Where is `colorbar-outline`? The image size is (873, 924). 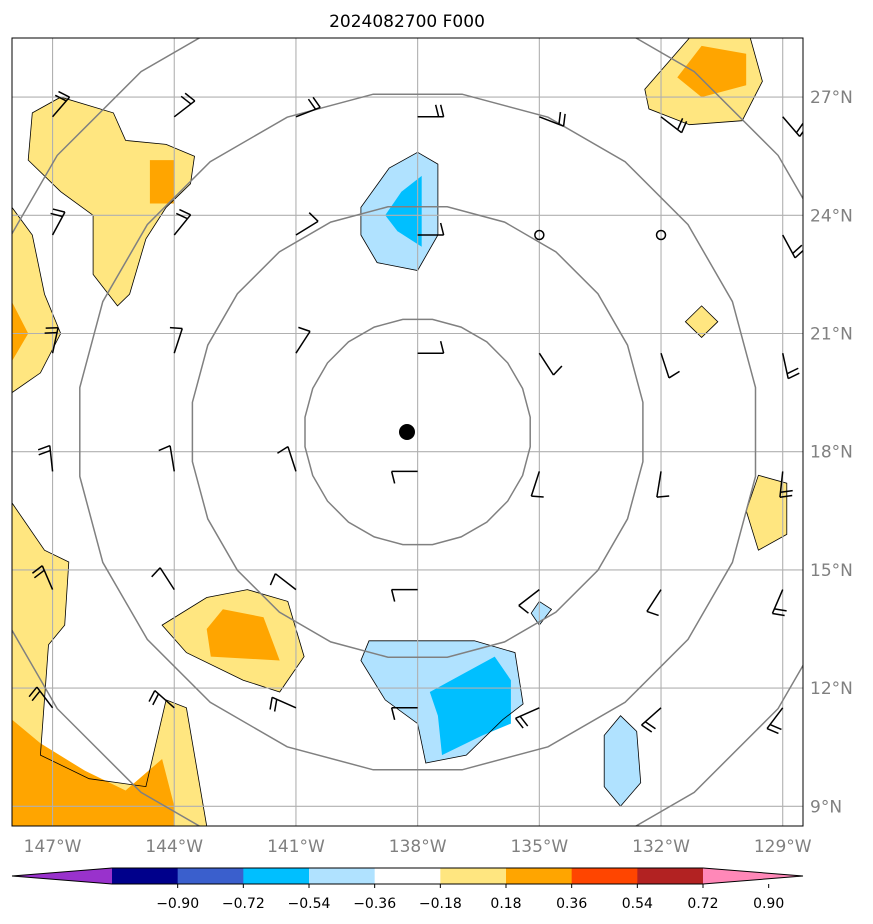
colorbar-outline is located at coordinates (407, 876).